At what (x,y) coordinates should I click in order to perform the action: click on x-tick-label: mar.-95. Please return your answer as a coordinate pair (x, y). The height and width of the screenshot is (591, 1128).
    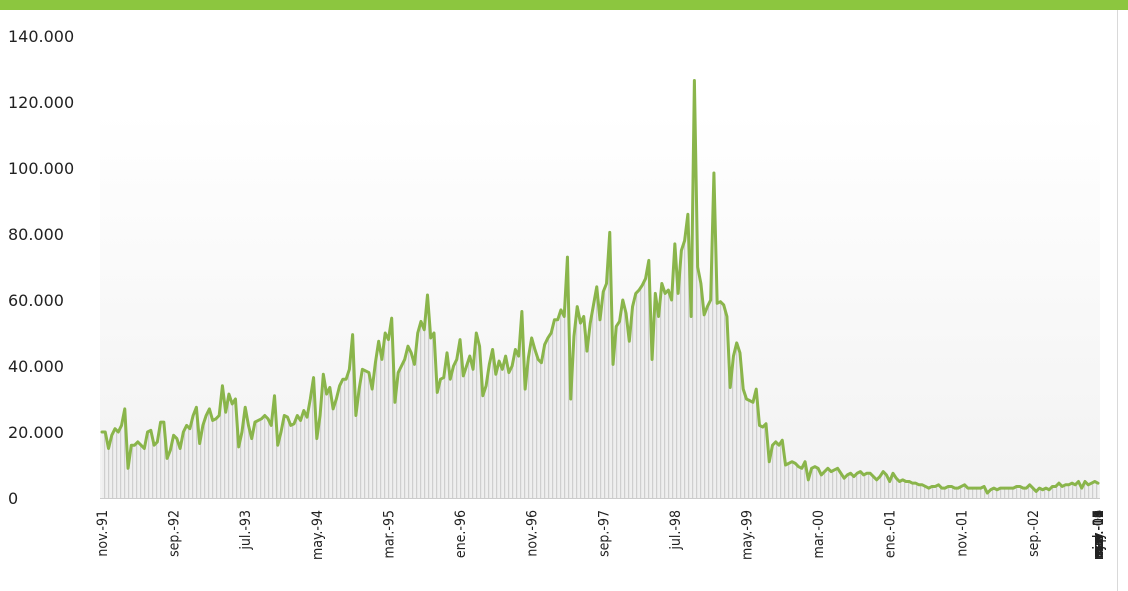
    Looking at the image, I should click on (389, 534).